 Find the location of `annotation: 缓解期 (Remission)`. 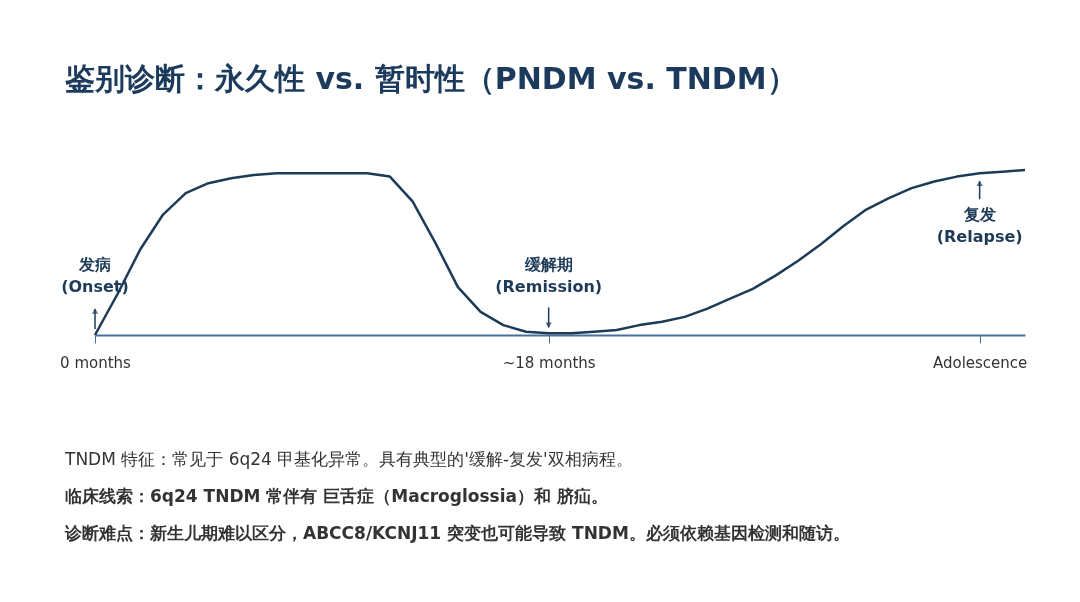

annotation: 缓解期 (Remission) is located at coordinates (549, 276).